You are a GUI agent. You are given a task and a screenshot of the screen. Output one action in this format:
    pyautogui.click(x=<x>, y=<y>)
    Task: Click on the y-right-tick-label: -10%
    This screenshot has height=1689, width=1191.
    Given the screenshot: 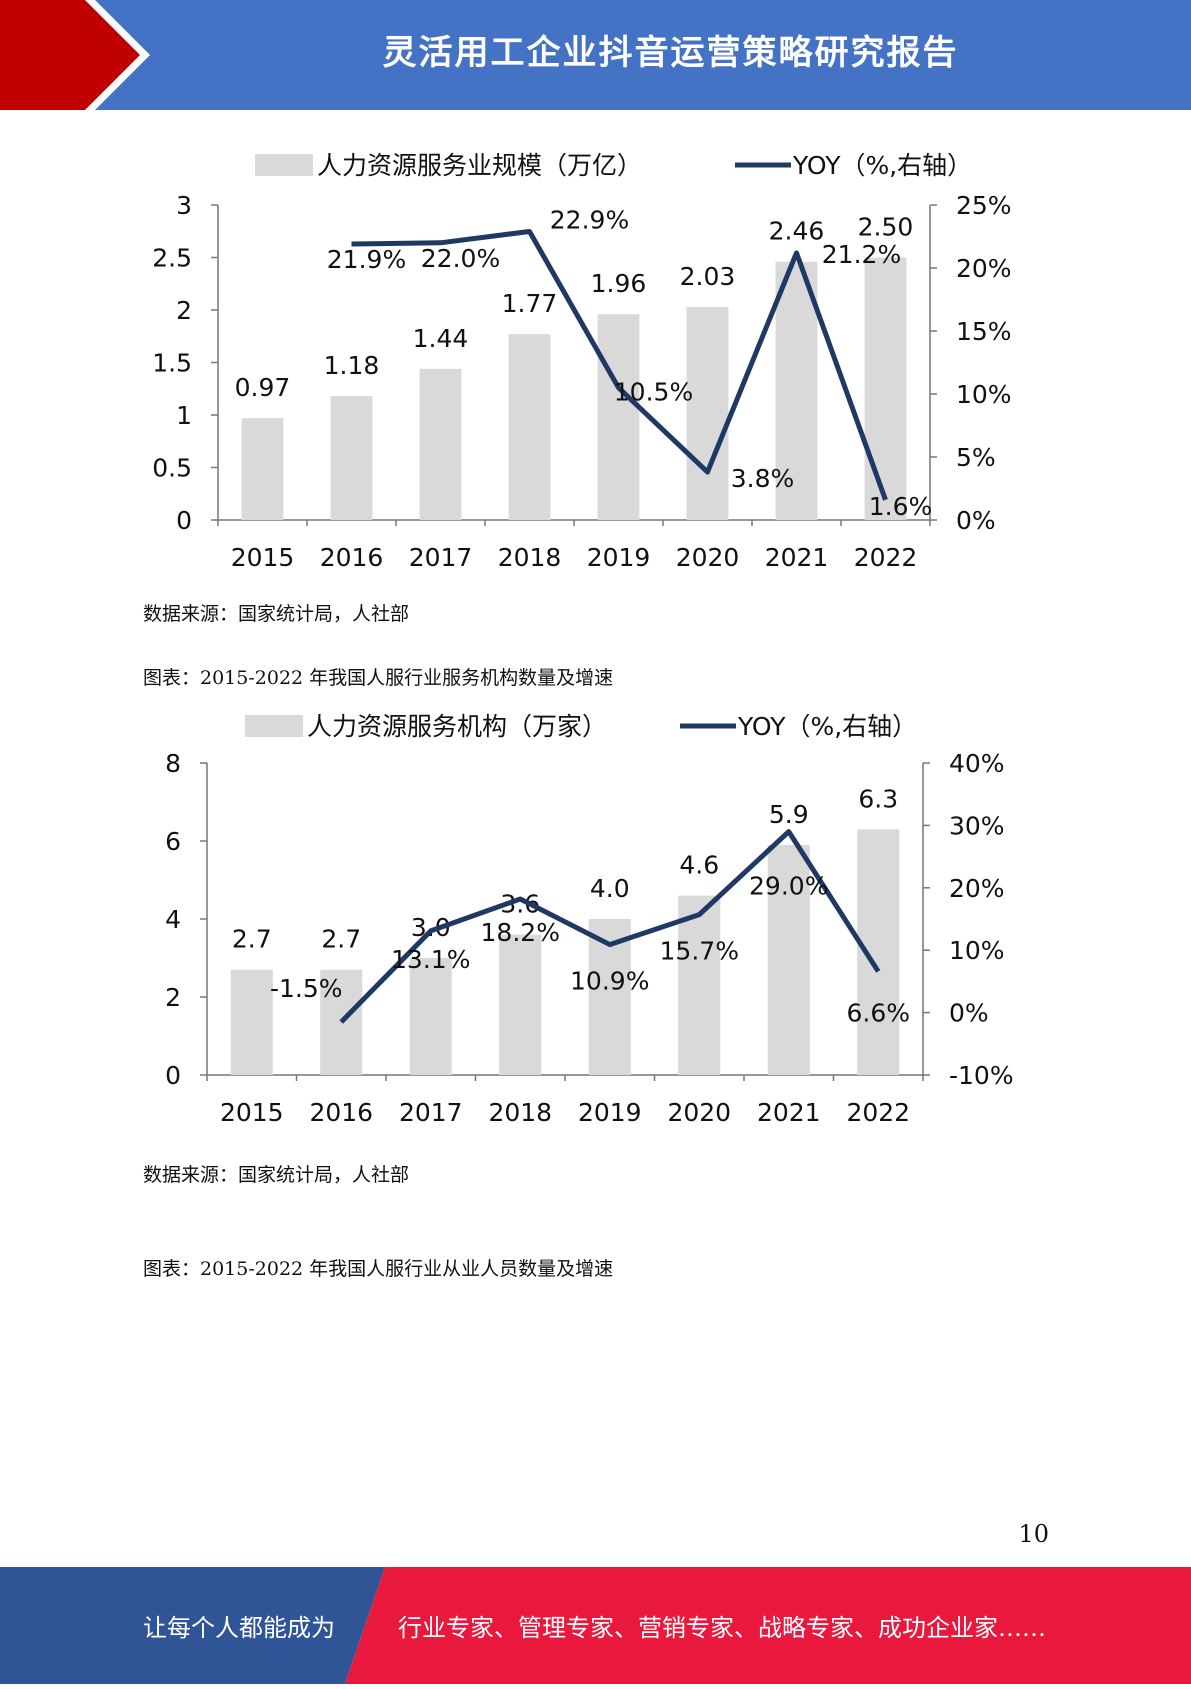 What is the action you would take?
    pyautogui.click(x=981, y=1075)
    